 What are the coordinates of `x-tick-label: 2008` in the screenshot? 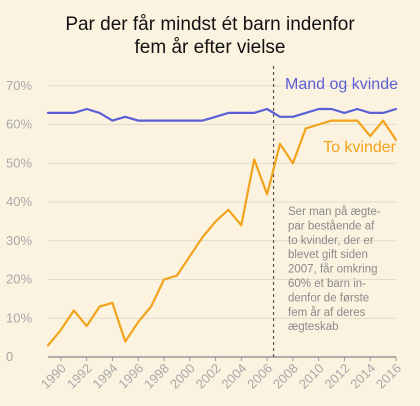 It's located at (285, 376).